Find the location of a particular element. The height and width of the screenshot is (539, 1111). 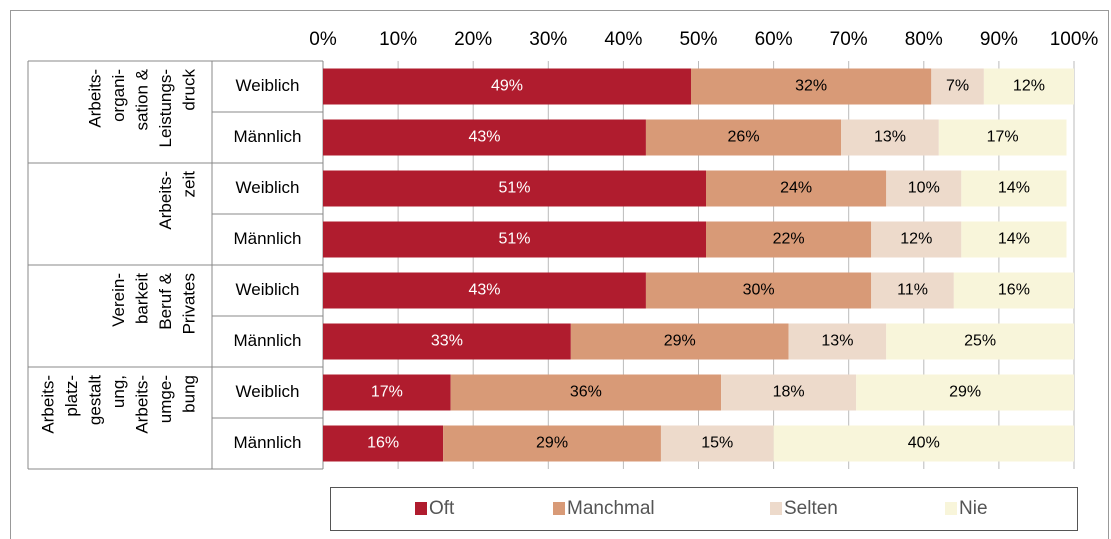

data-label: 32% is located at coordinates (811, 86).